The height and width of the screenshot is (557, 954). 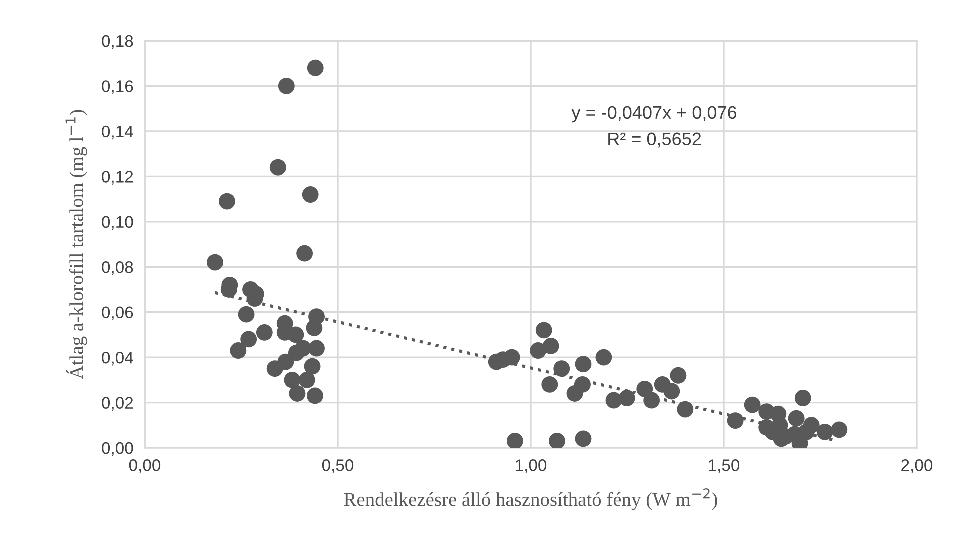 What do you see at coordinates (118, 133) in the screenshot?
I see `y-tick-label: 0,14` at bounding box center [118, 133].